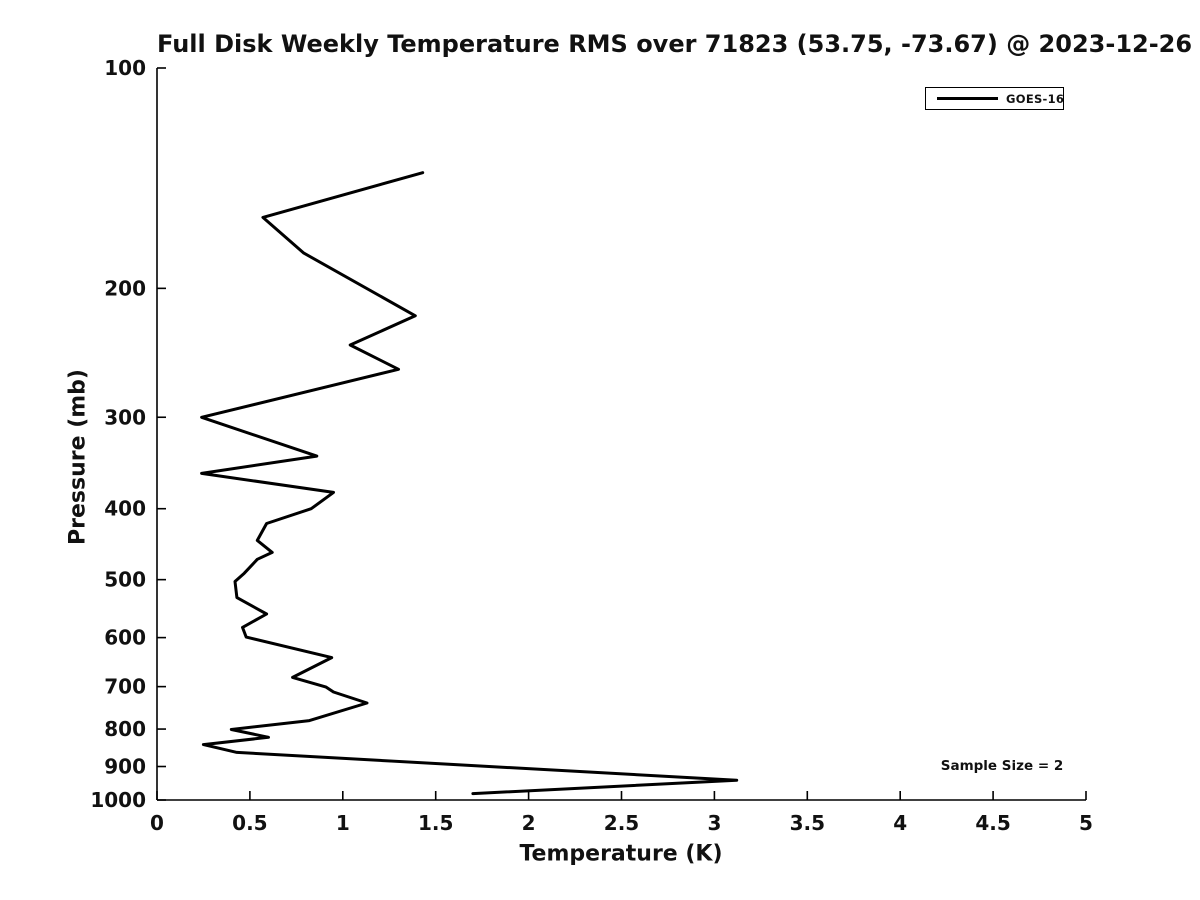 The image size is (1200, 900). What do you see at coordinates (249, 823) in the screenshot?
I see `x-tick-label: 0.5` at bounding box center [249, 823].